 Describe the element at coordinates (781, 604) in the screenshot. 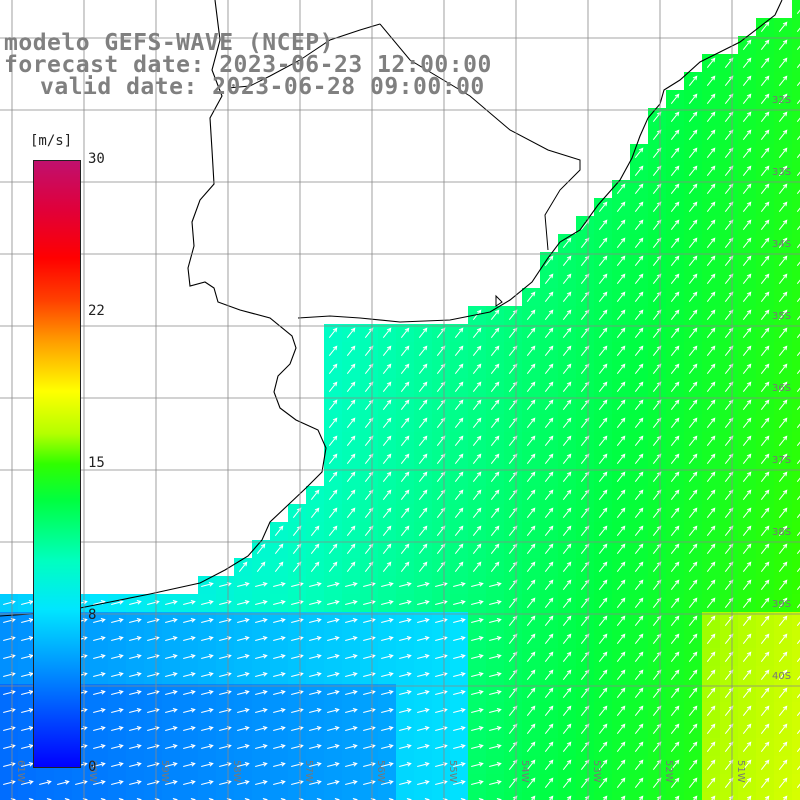

I see `lat-label: 39S` at that location.